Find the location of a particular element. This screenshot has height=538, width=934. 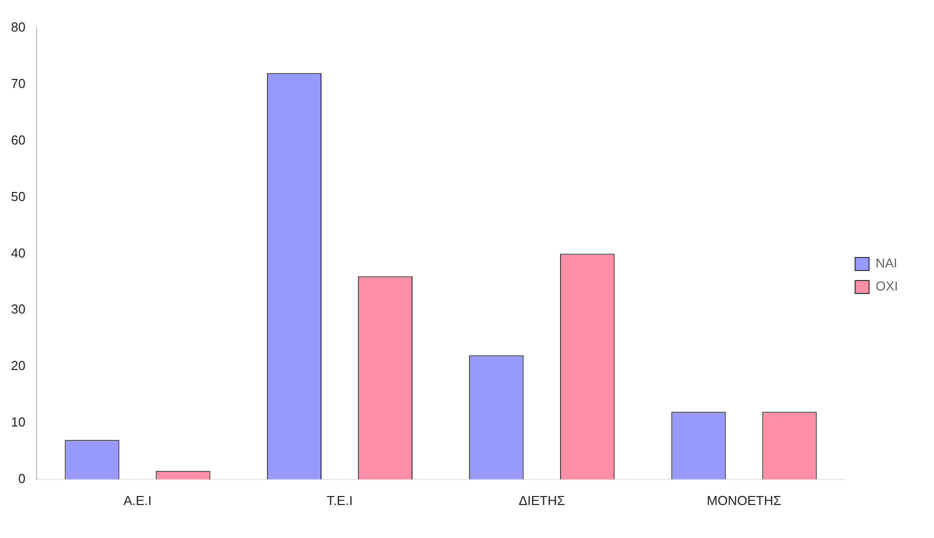

legend-label: ΟΧΙ is located at coordinates (887, 286).